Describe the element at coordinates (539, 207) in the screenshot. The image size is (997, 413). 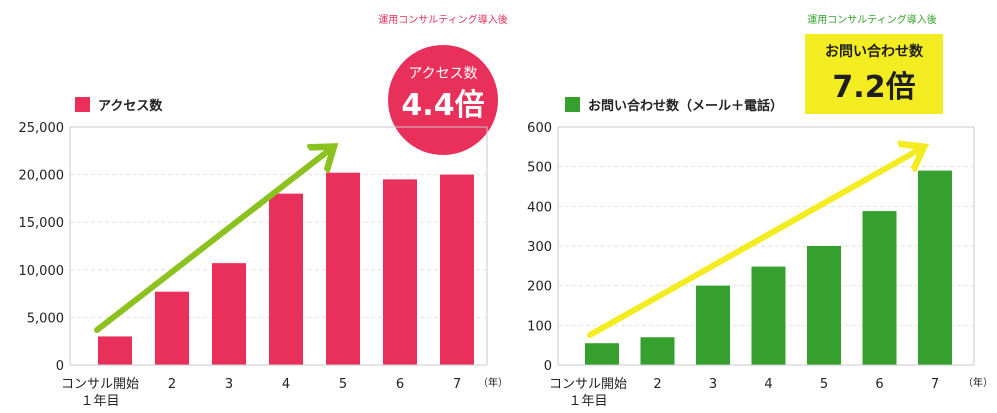
I see `inquiries-y-tick-label: 400` at that location.